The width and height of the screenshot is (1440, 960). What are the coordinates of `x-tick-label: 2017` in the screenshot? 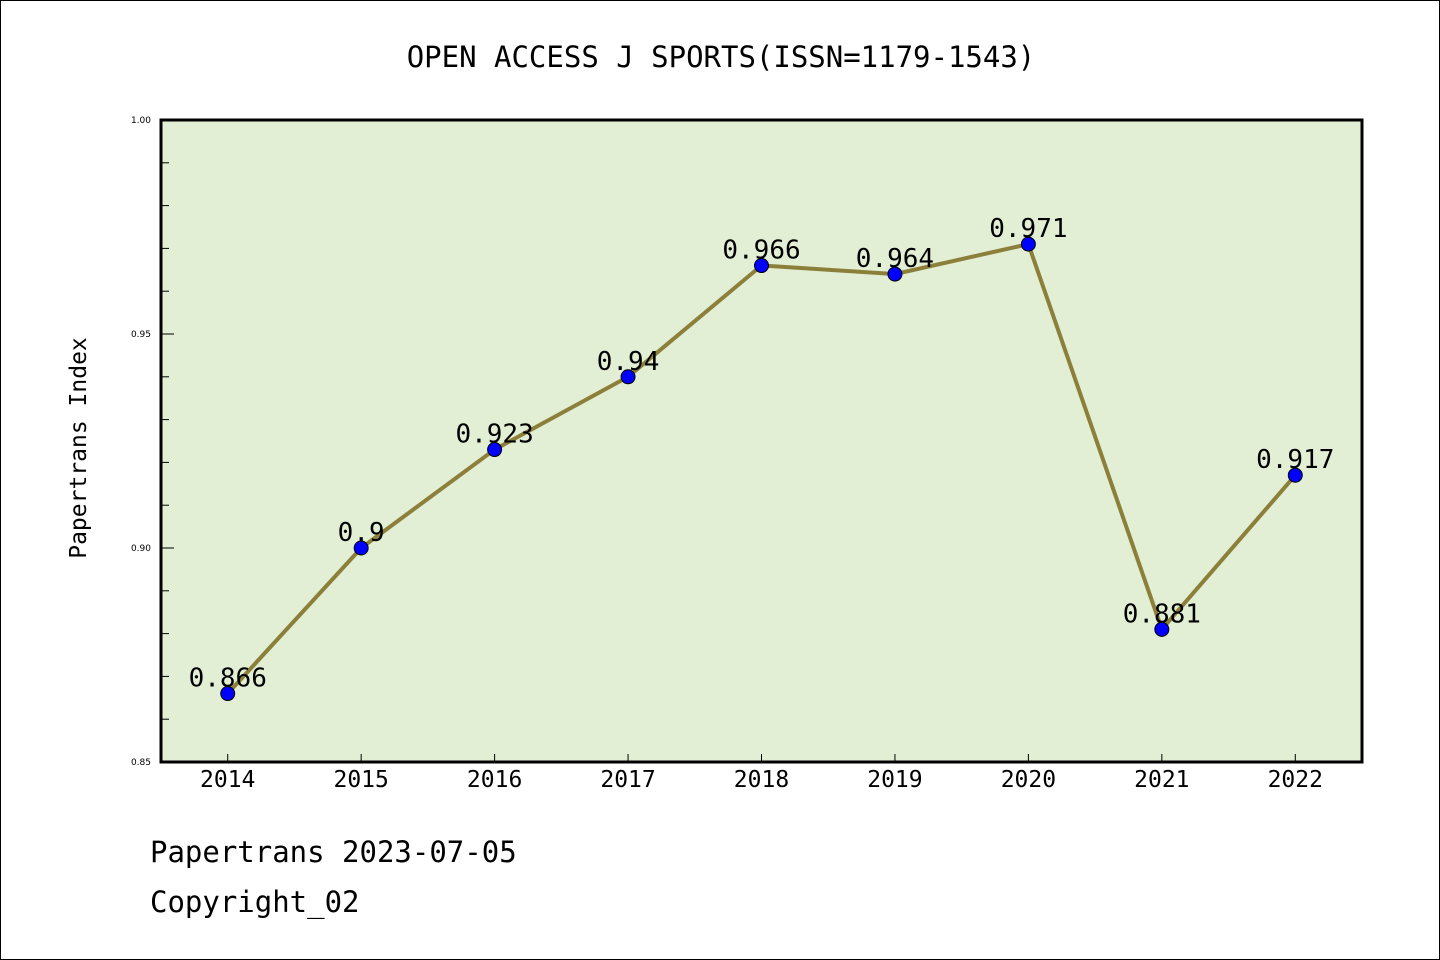 It's located at (627, 780).